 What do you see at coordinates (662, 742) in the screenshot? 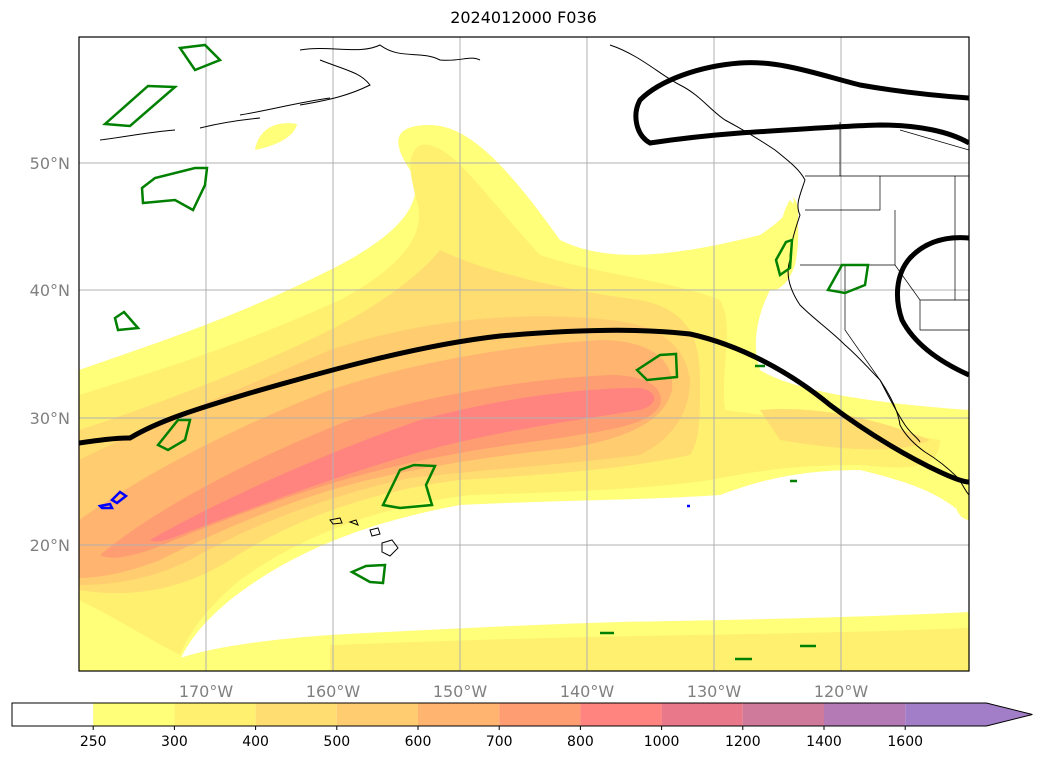
I see `colorbar-tick-label: 1000` at bounding box center [662, 742].